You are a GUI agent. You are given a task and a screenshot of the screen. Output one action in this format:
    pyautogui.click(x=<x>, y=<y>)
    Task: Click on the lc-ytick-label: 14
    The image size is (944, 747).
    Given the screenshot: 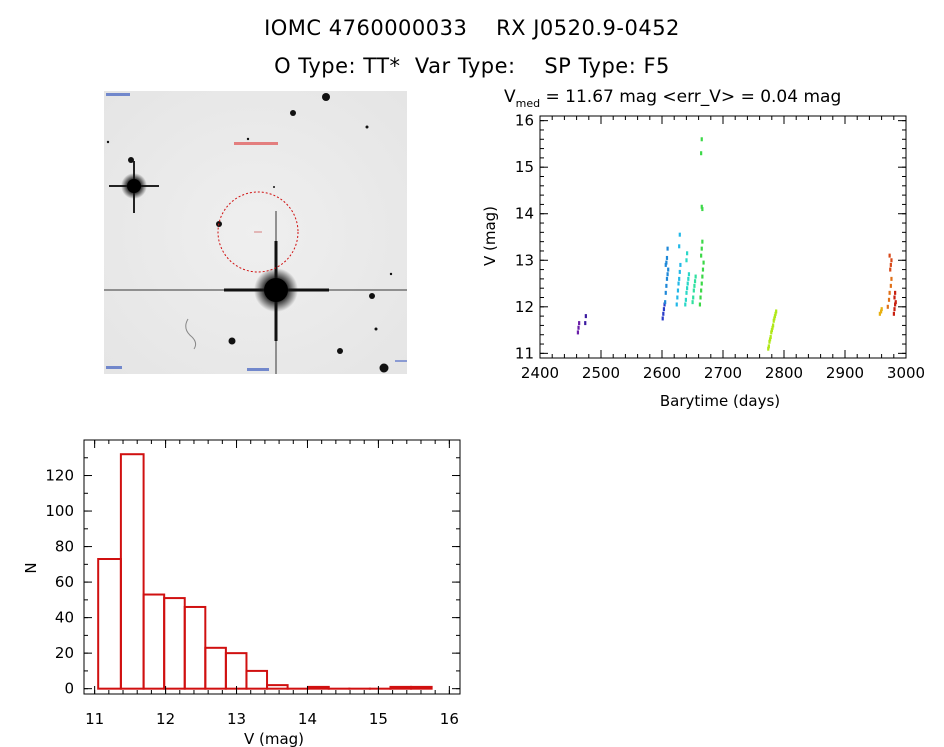 What is the action you would take?
    pyautogui.click(x=524, y=214)
    